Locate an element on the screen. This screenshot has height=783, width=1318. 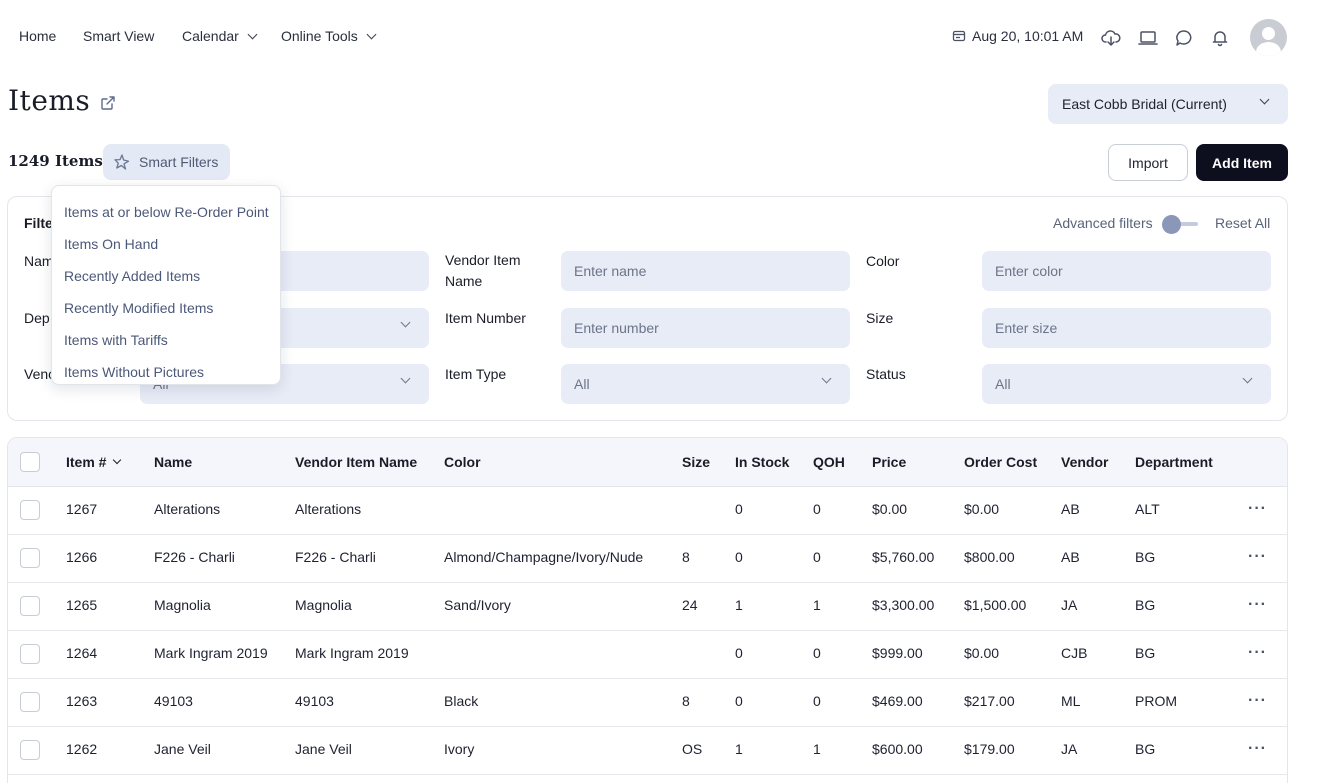
column-price: Price is located at coordinates (889, 462).